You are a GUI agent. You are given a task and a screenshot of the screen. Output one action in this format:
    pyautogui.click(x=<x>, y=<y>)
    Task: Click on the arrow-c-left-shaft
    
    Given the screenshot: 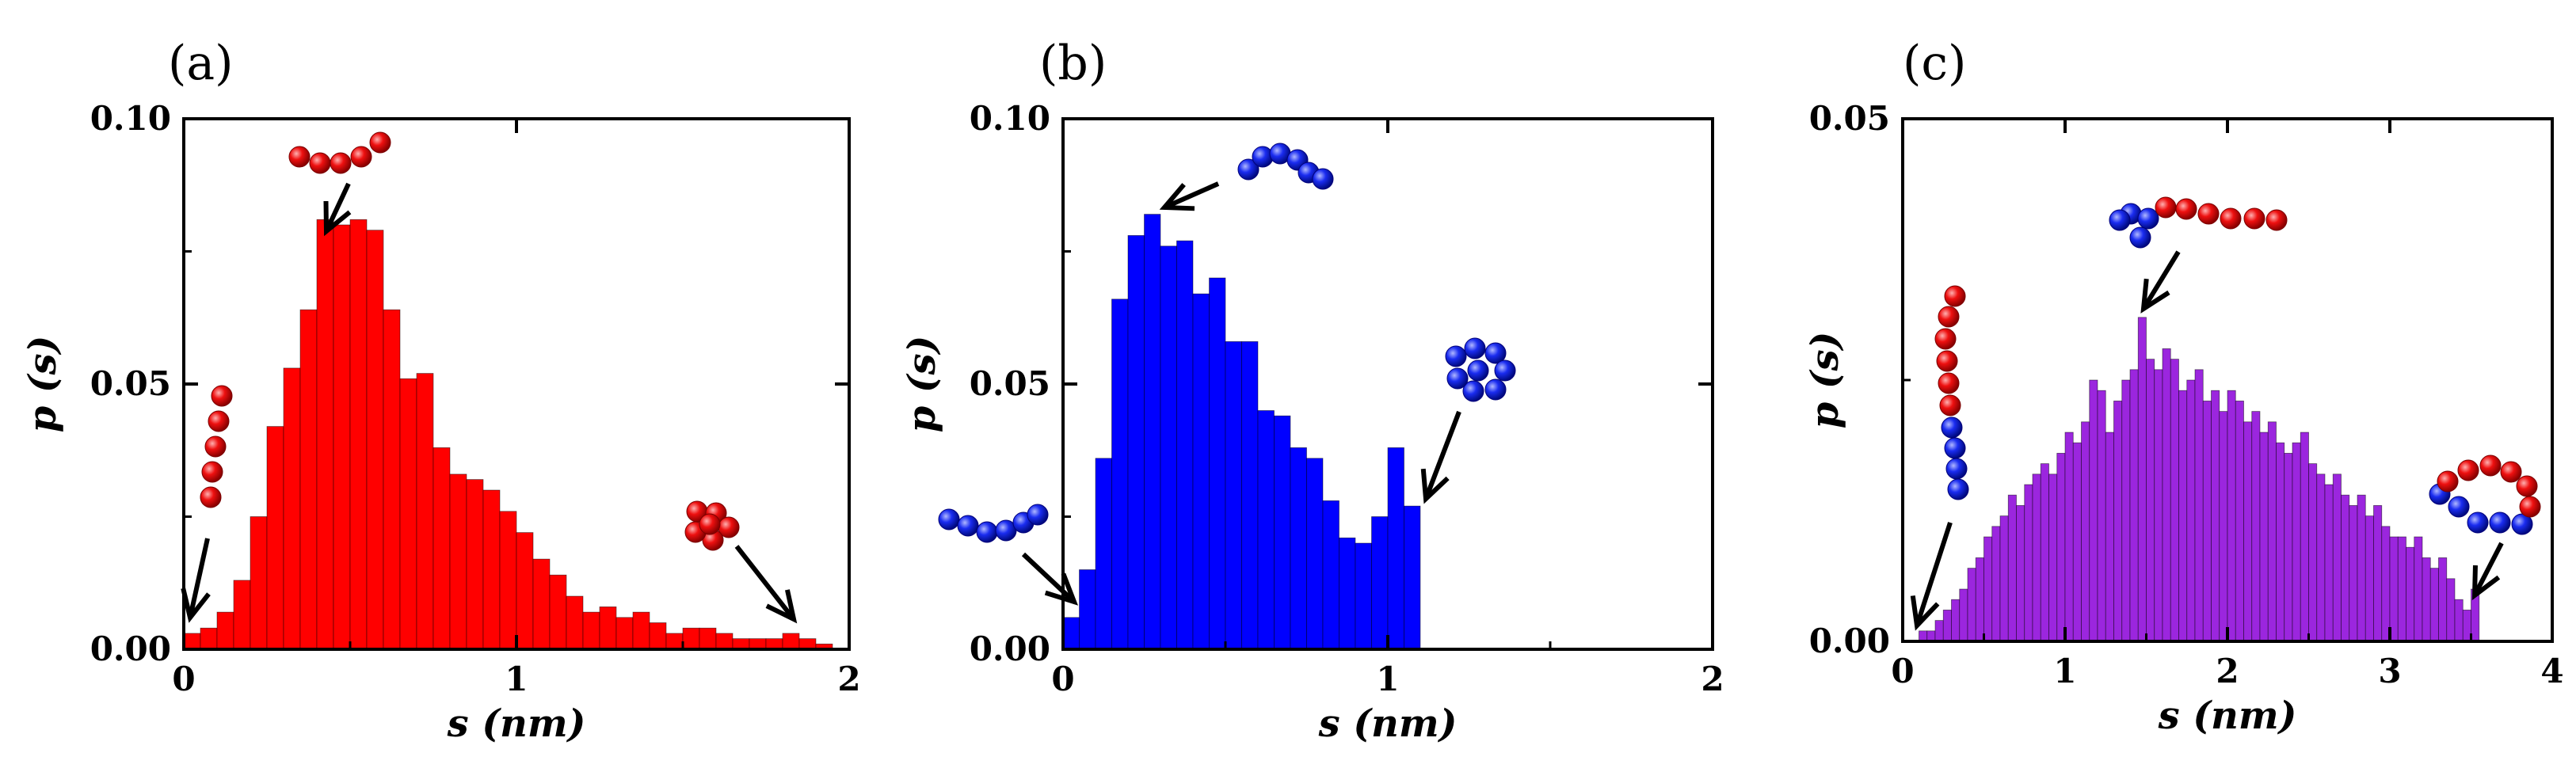 What is the action you would take?
    pyautogui.click(x=1934, y=574)
    